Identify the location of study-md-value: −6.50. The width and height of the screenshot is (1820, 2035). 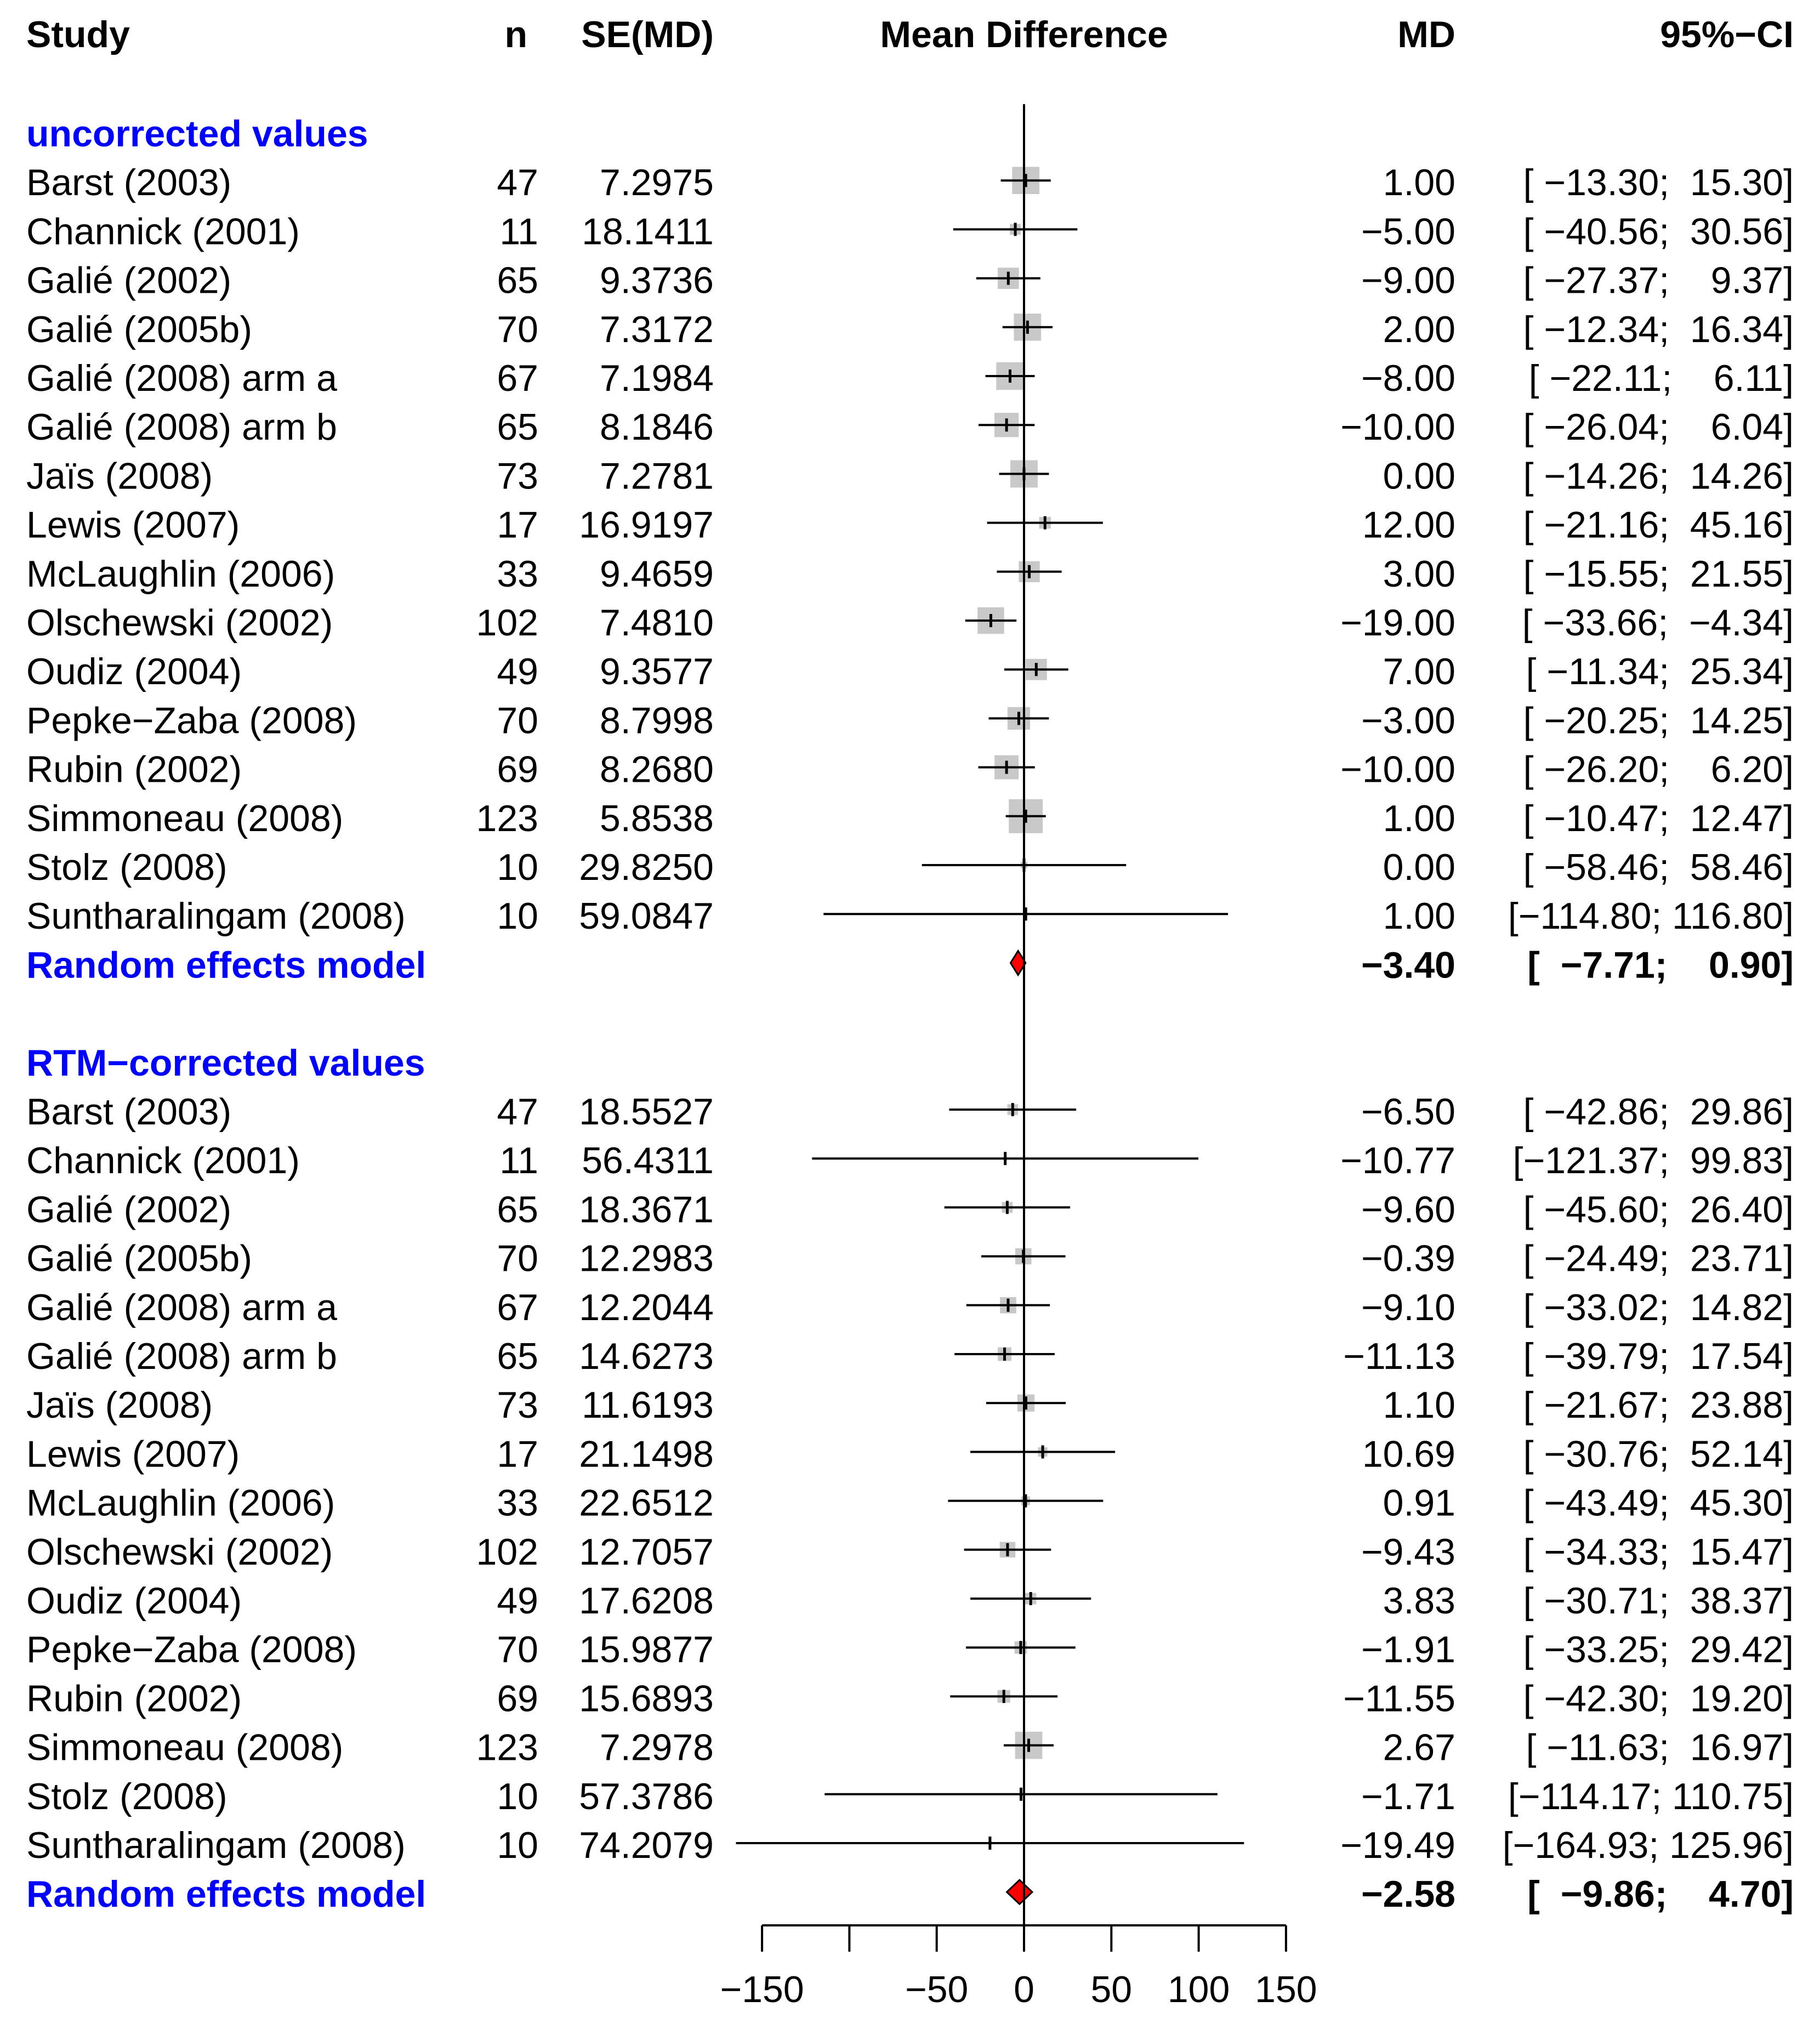
(1408, 1112).